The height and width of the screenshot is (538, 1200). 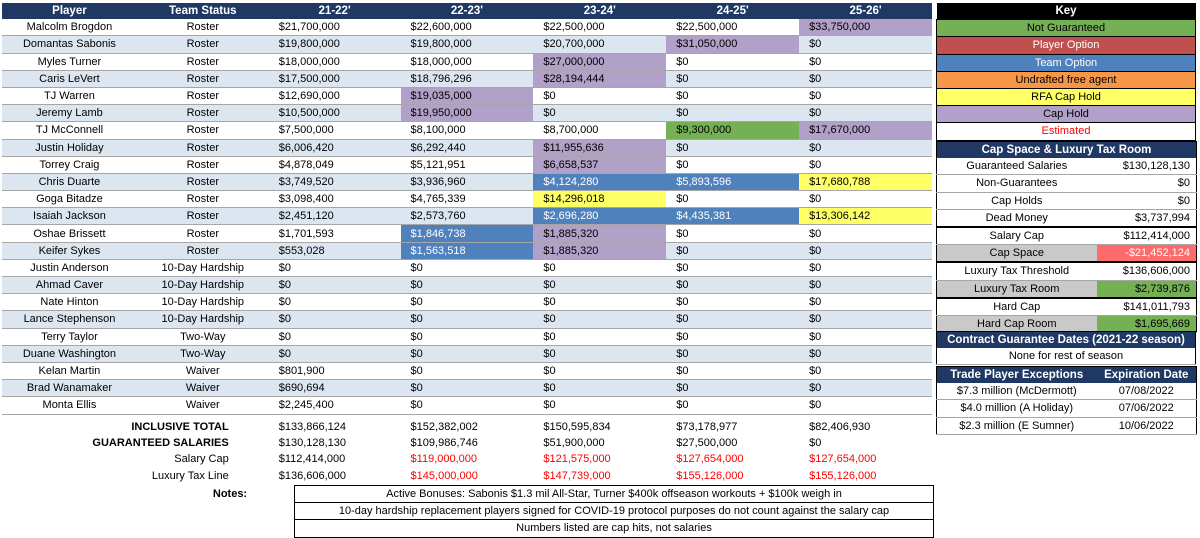 What do you see at coordinates (1146, 324) in the screenshot?
I see `hard-cap-room-value: $1,695,669` at bounding box center [1146, 324].